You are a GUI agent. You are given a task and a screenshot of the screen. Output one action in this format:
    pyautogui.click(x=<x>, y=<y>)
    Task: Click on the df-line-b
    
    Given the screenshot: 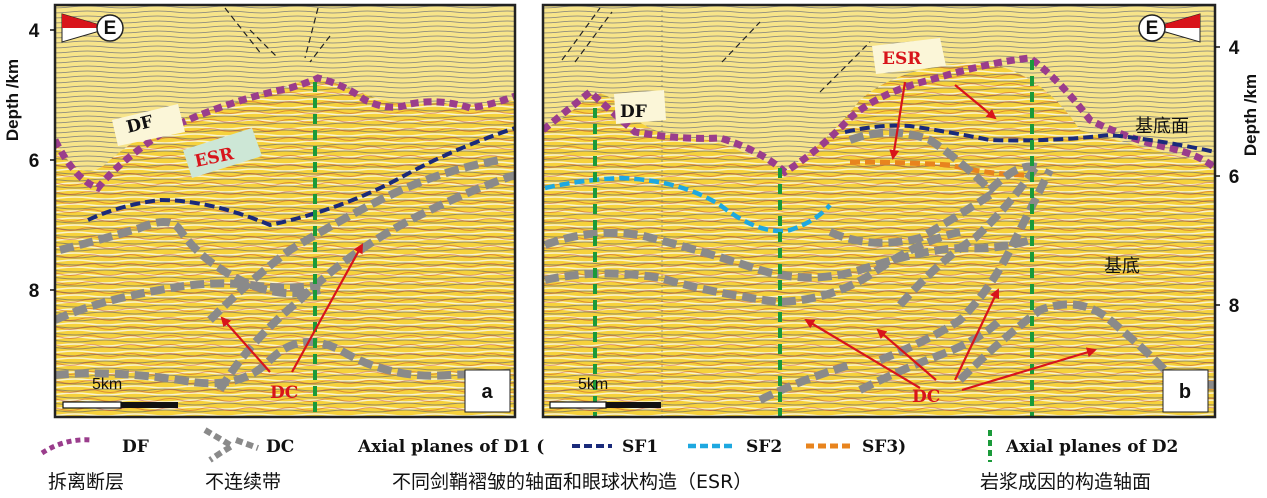 What is the action you would take?
    pyautogui.click(x=879, y=115)
    